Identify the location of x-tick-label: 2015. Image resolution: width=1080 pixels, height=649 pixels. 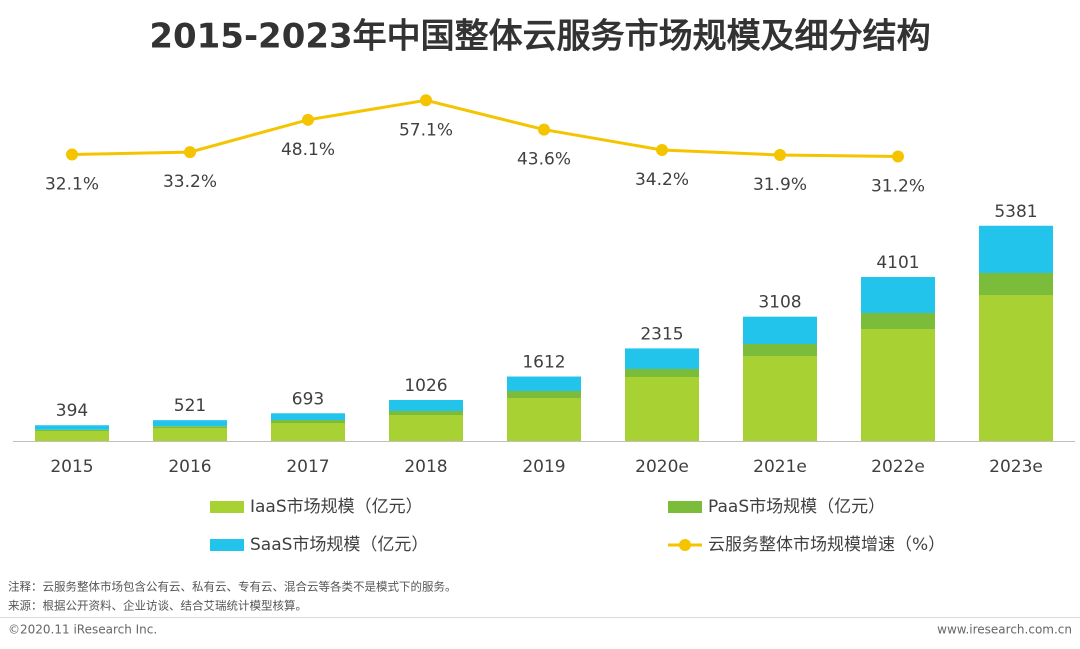
(71, 467).